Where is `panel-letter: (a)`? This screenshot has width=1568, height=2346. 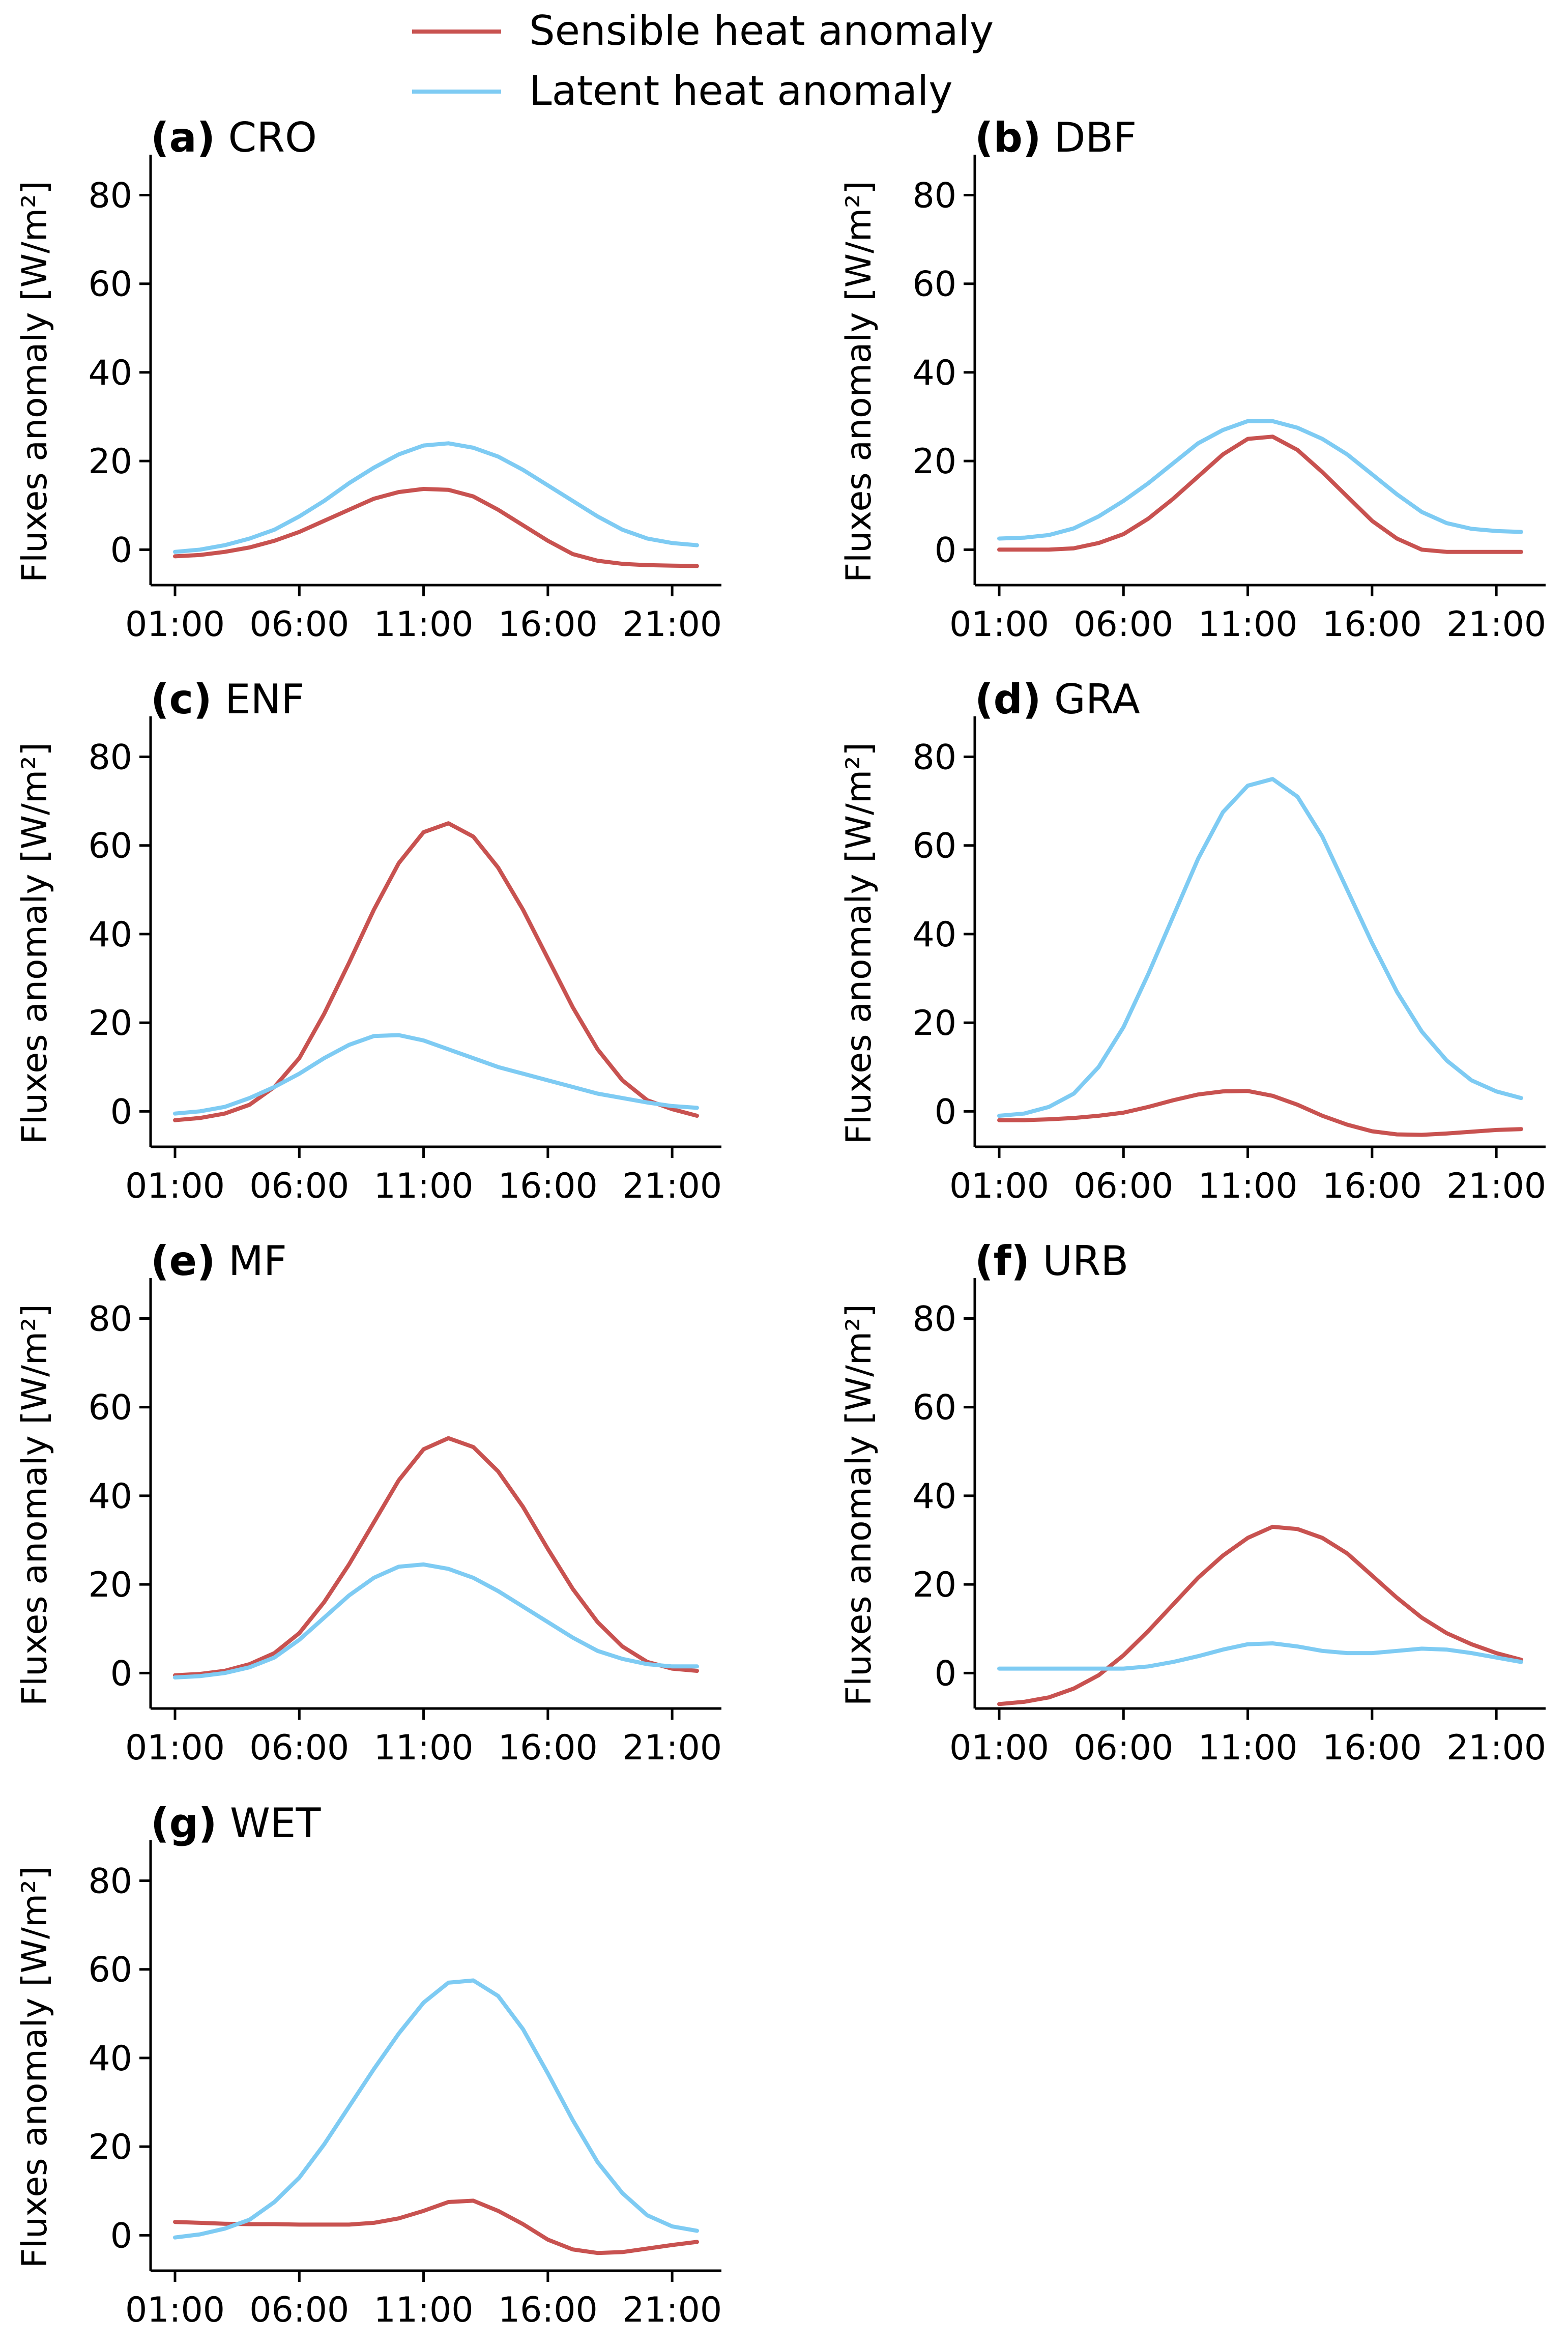 panel-letter: (a) is located at coordinates (183, 137).